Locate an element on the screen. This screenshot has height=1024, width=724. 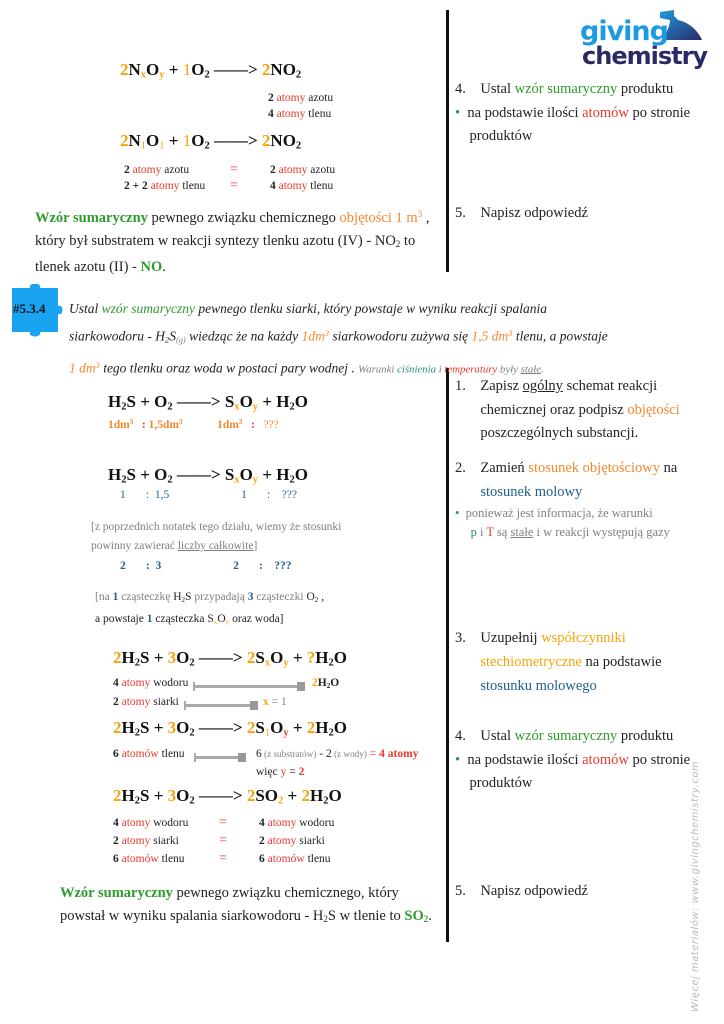
text-segment: NO is located at coordinates (283, 69).